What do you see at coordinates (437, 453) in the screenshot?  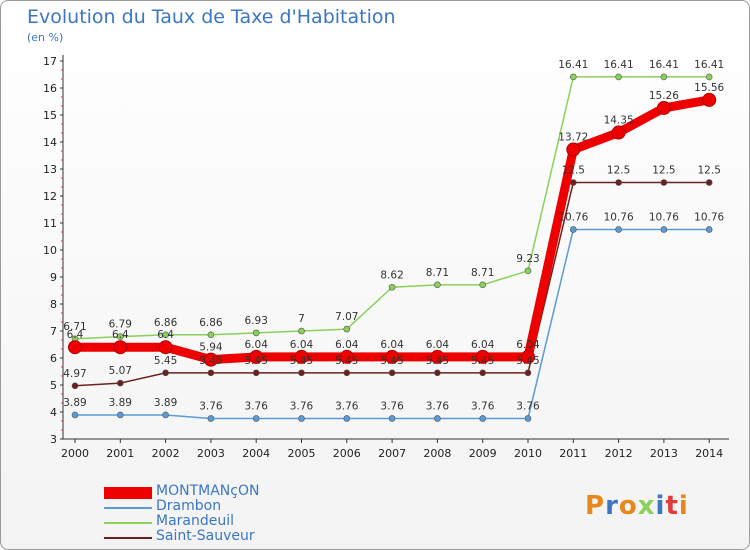 I see `x-tick-label: 2008` at bounding box center [437, 453].